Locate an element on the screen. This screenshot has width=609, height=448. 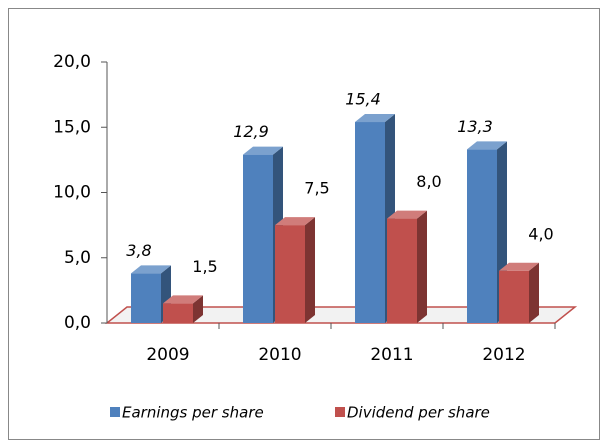
value-label: 13,3 is located at coordinates (475, 126).